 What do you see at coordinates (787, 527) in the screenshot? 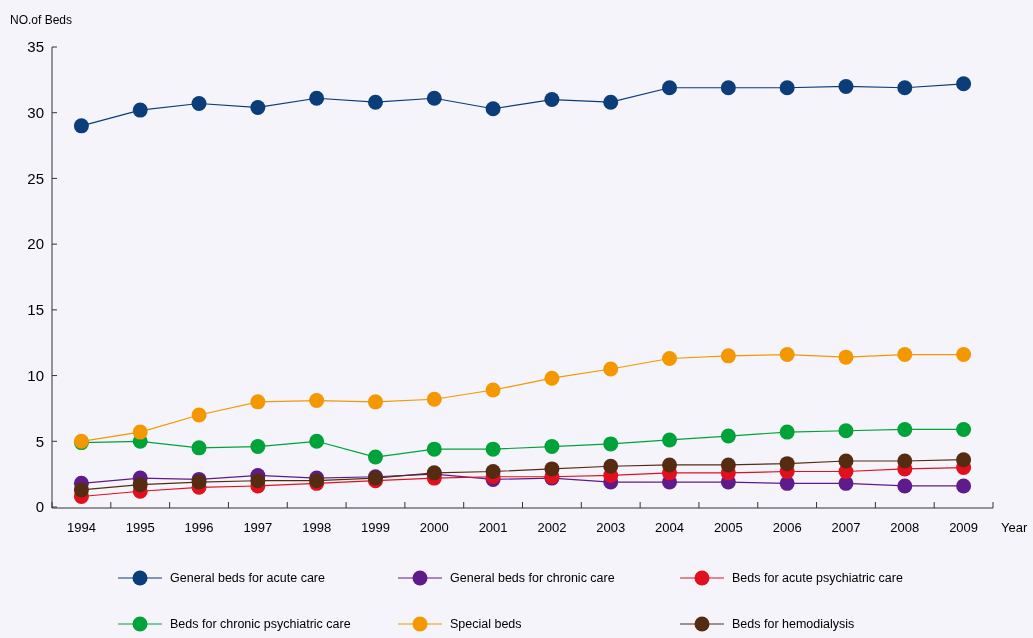
I see `x-tick-label: 2006` at bounding box center [787, 527].